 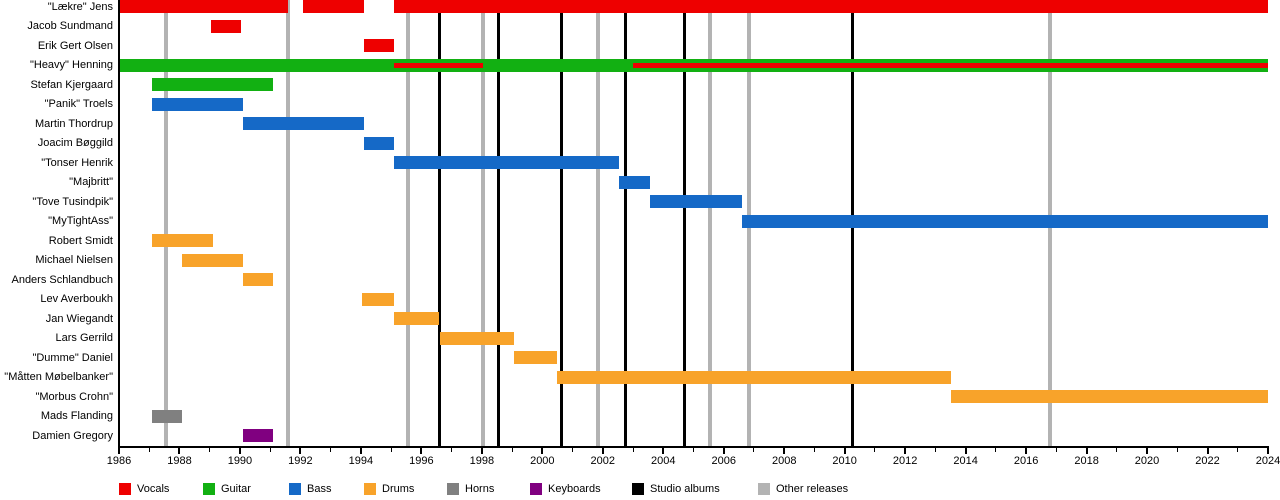 What do you see at coordinates (213, 85) in the screenshot?
I see `tenure-bar-guitar` at bounding box center [213, 85].